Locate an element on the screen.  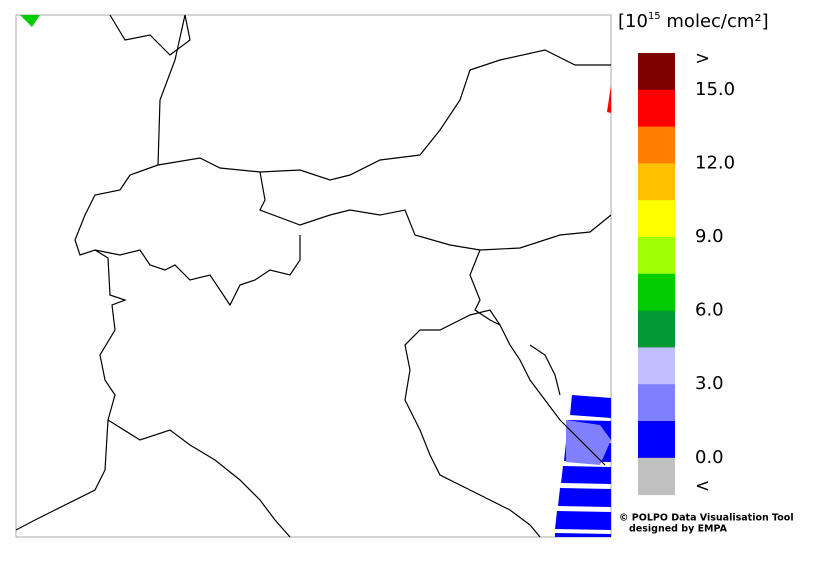
unit-prefix: [10 is located at coordinates (633, 21).